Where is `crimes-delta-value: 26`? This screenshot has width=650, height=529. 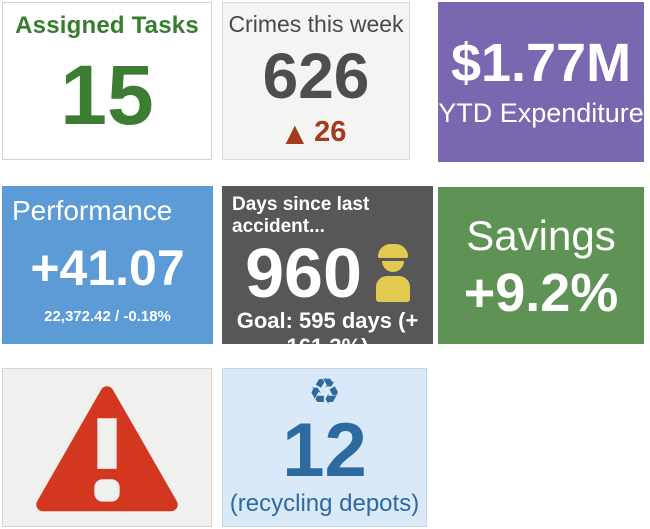
crimes-delta-value: 26 is located at coordinates (330, 132).